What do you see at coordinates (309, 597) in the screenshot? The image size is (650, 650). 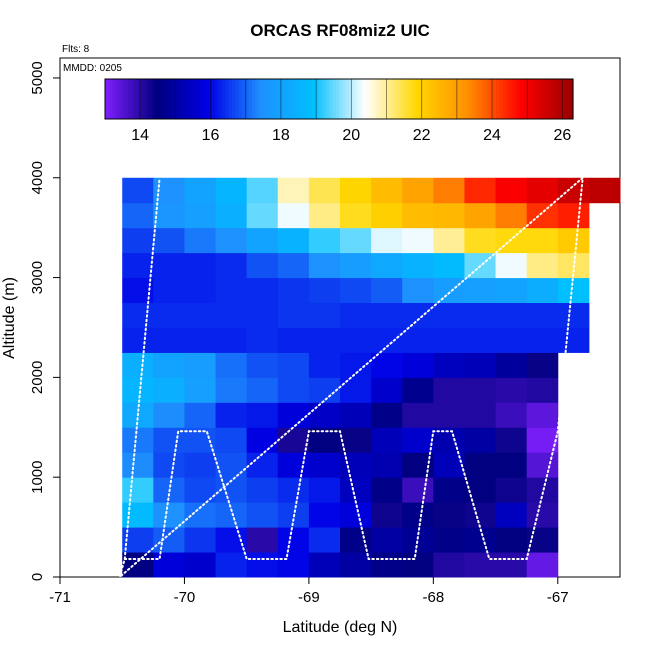 I see `x-tick-label: -69` at bounding box center [309, 597].